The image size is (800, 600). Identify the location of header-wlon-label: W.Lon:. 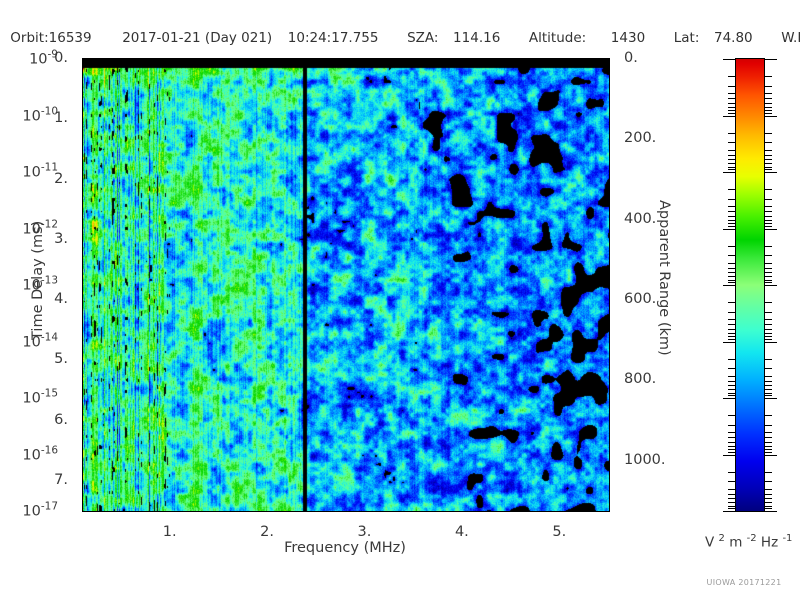
(790, 38).